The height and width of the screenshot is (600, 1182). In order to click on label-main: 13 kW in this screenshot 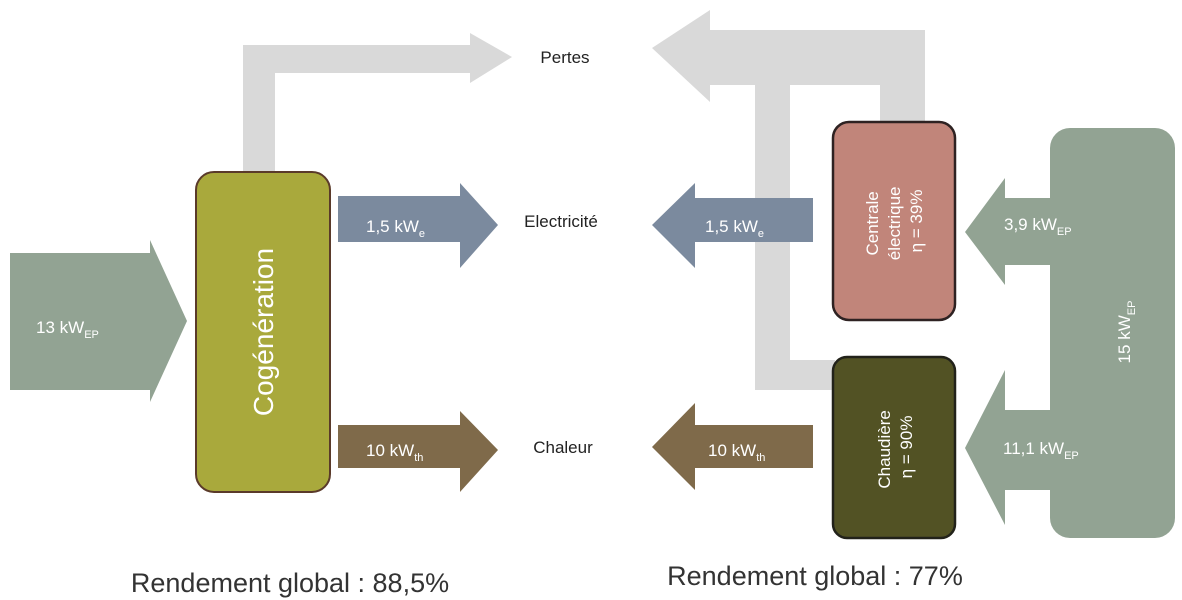, I will do `click(60, 327)`.